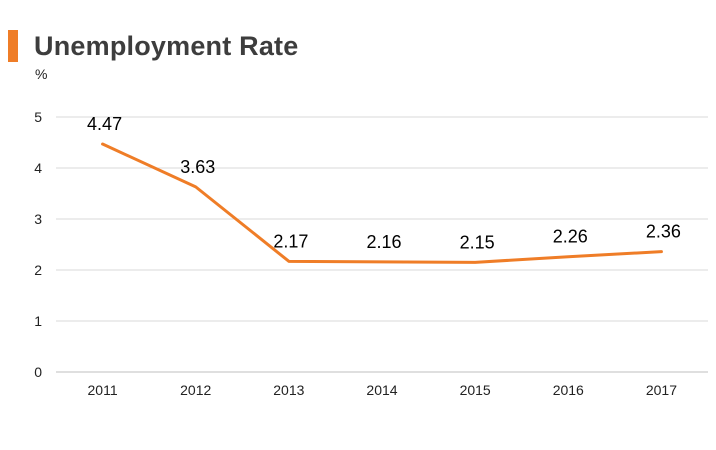  I want to click on data-label: 3.63, so click(197, 167).